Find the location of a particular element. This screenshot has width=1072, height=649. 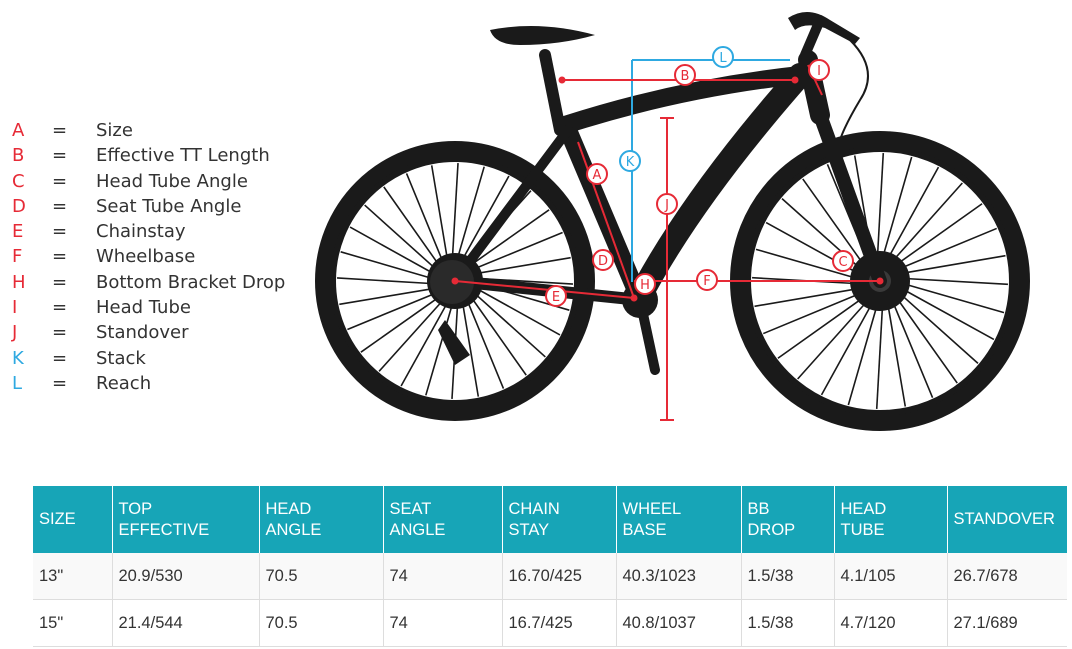

column-header-line: EFFECTIVE is located at coordinates (164, 529).